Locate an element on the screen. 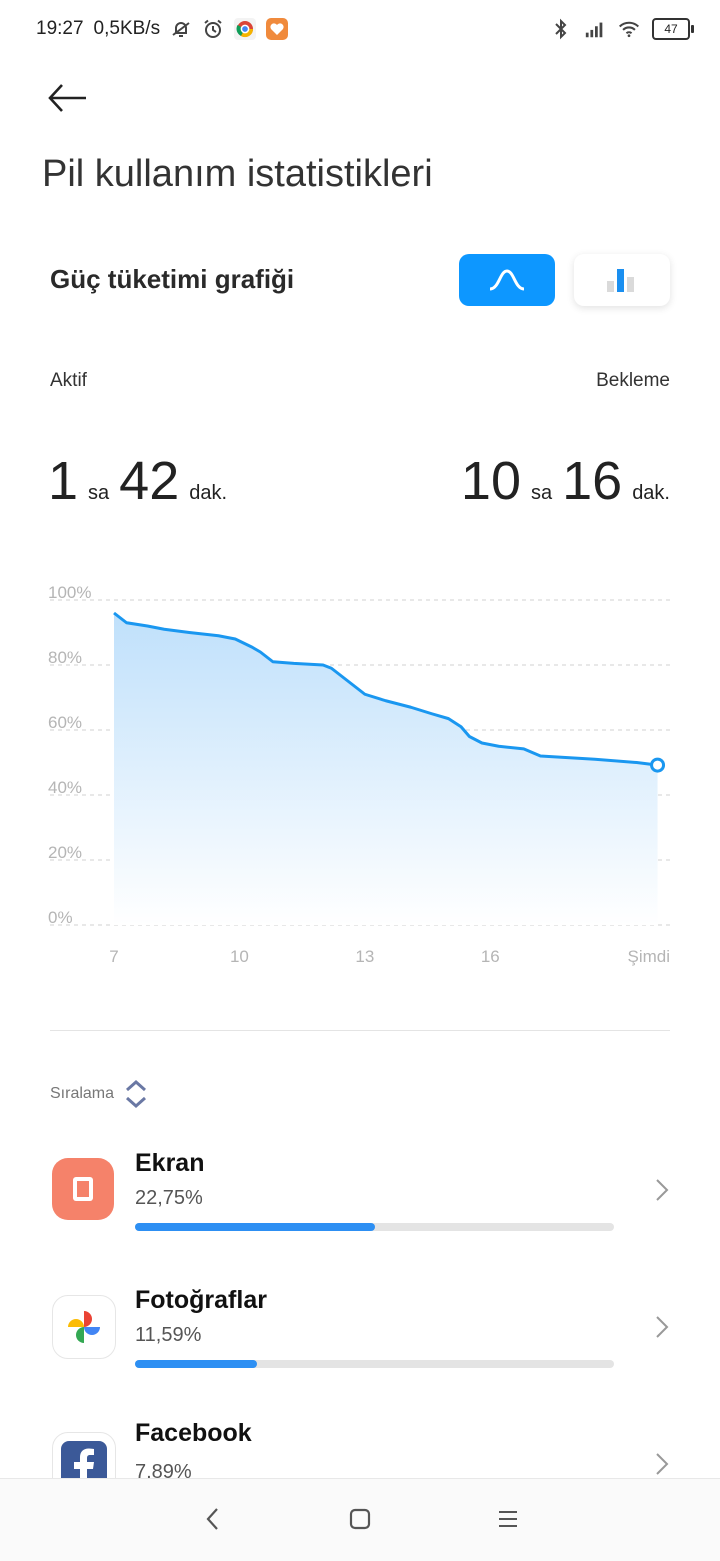 Image resolution: width=720 pixels, height=1561 pixels. bluetooth-icon is located at coordinates (561, 29).